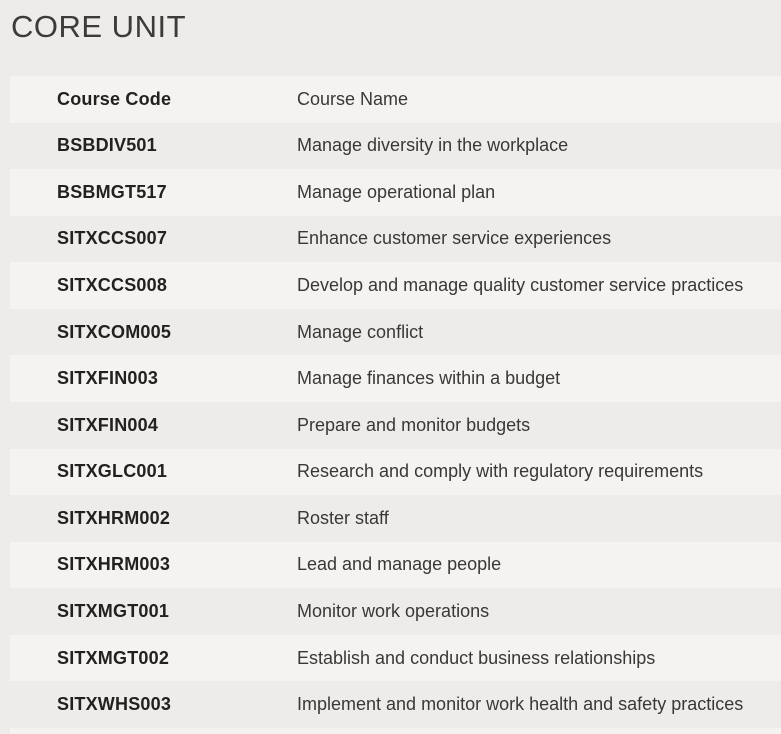 The height and width of the screenshot is (734, 781). What do you see at coordinates (399, 564) in the screenshot?
I see `course-name-cell: Lead and manage people` at bounding box center [399, 564].